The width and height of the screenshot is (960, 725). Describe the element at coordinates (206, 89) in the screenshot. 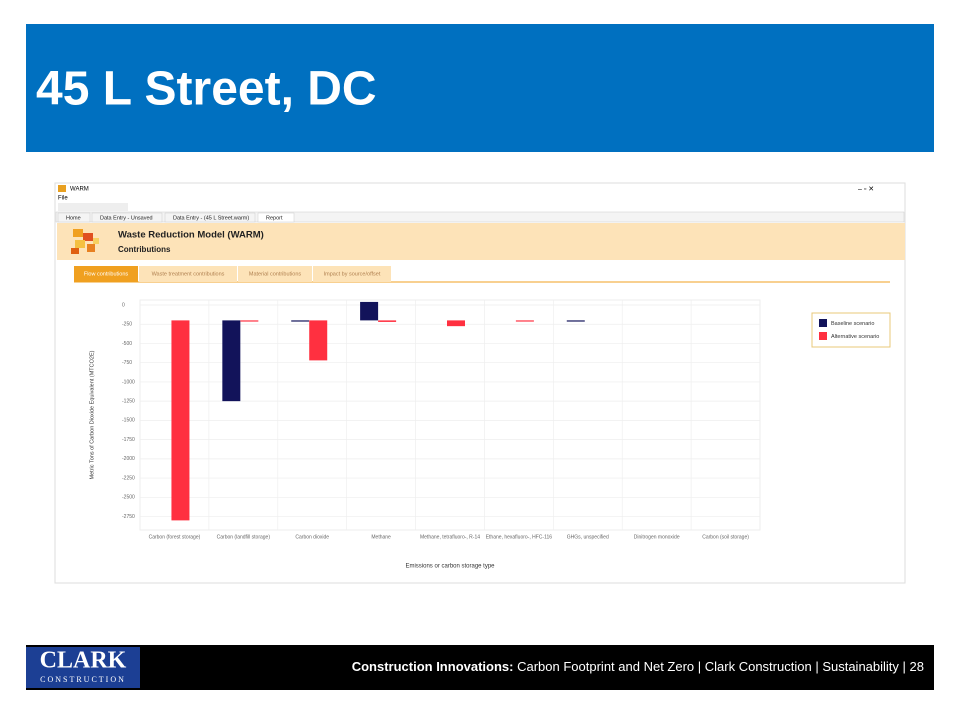

I see `slide-title: 45 L Street, DC` at that location.